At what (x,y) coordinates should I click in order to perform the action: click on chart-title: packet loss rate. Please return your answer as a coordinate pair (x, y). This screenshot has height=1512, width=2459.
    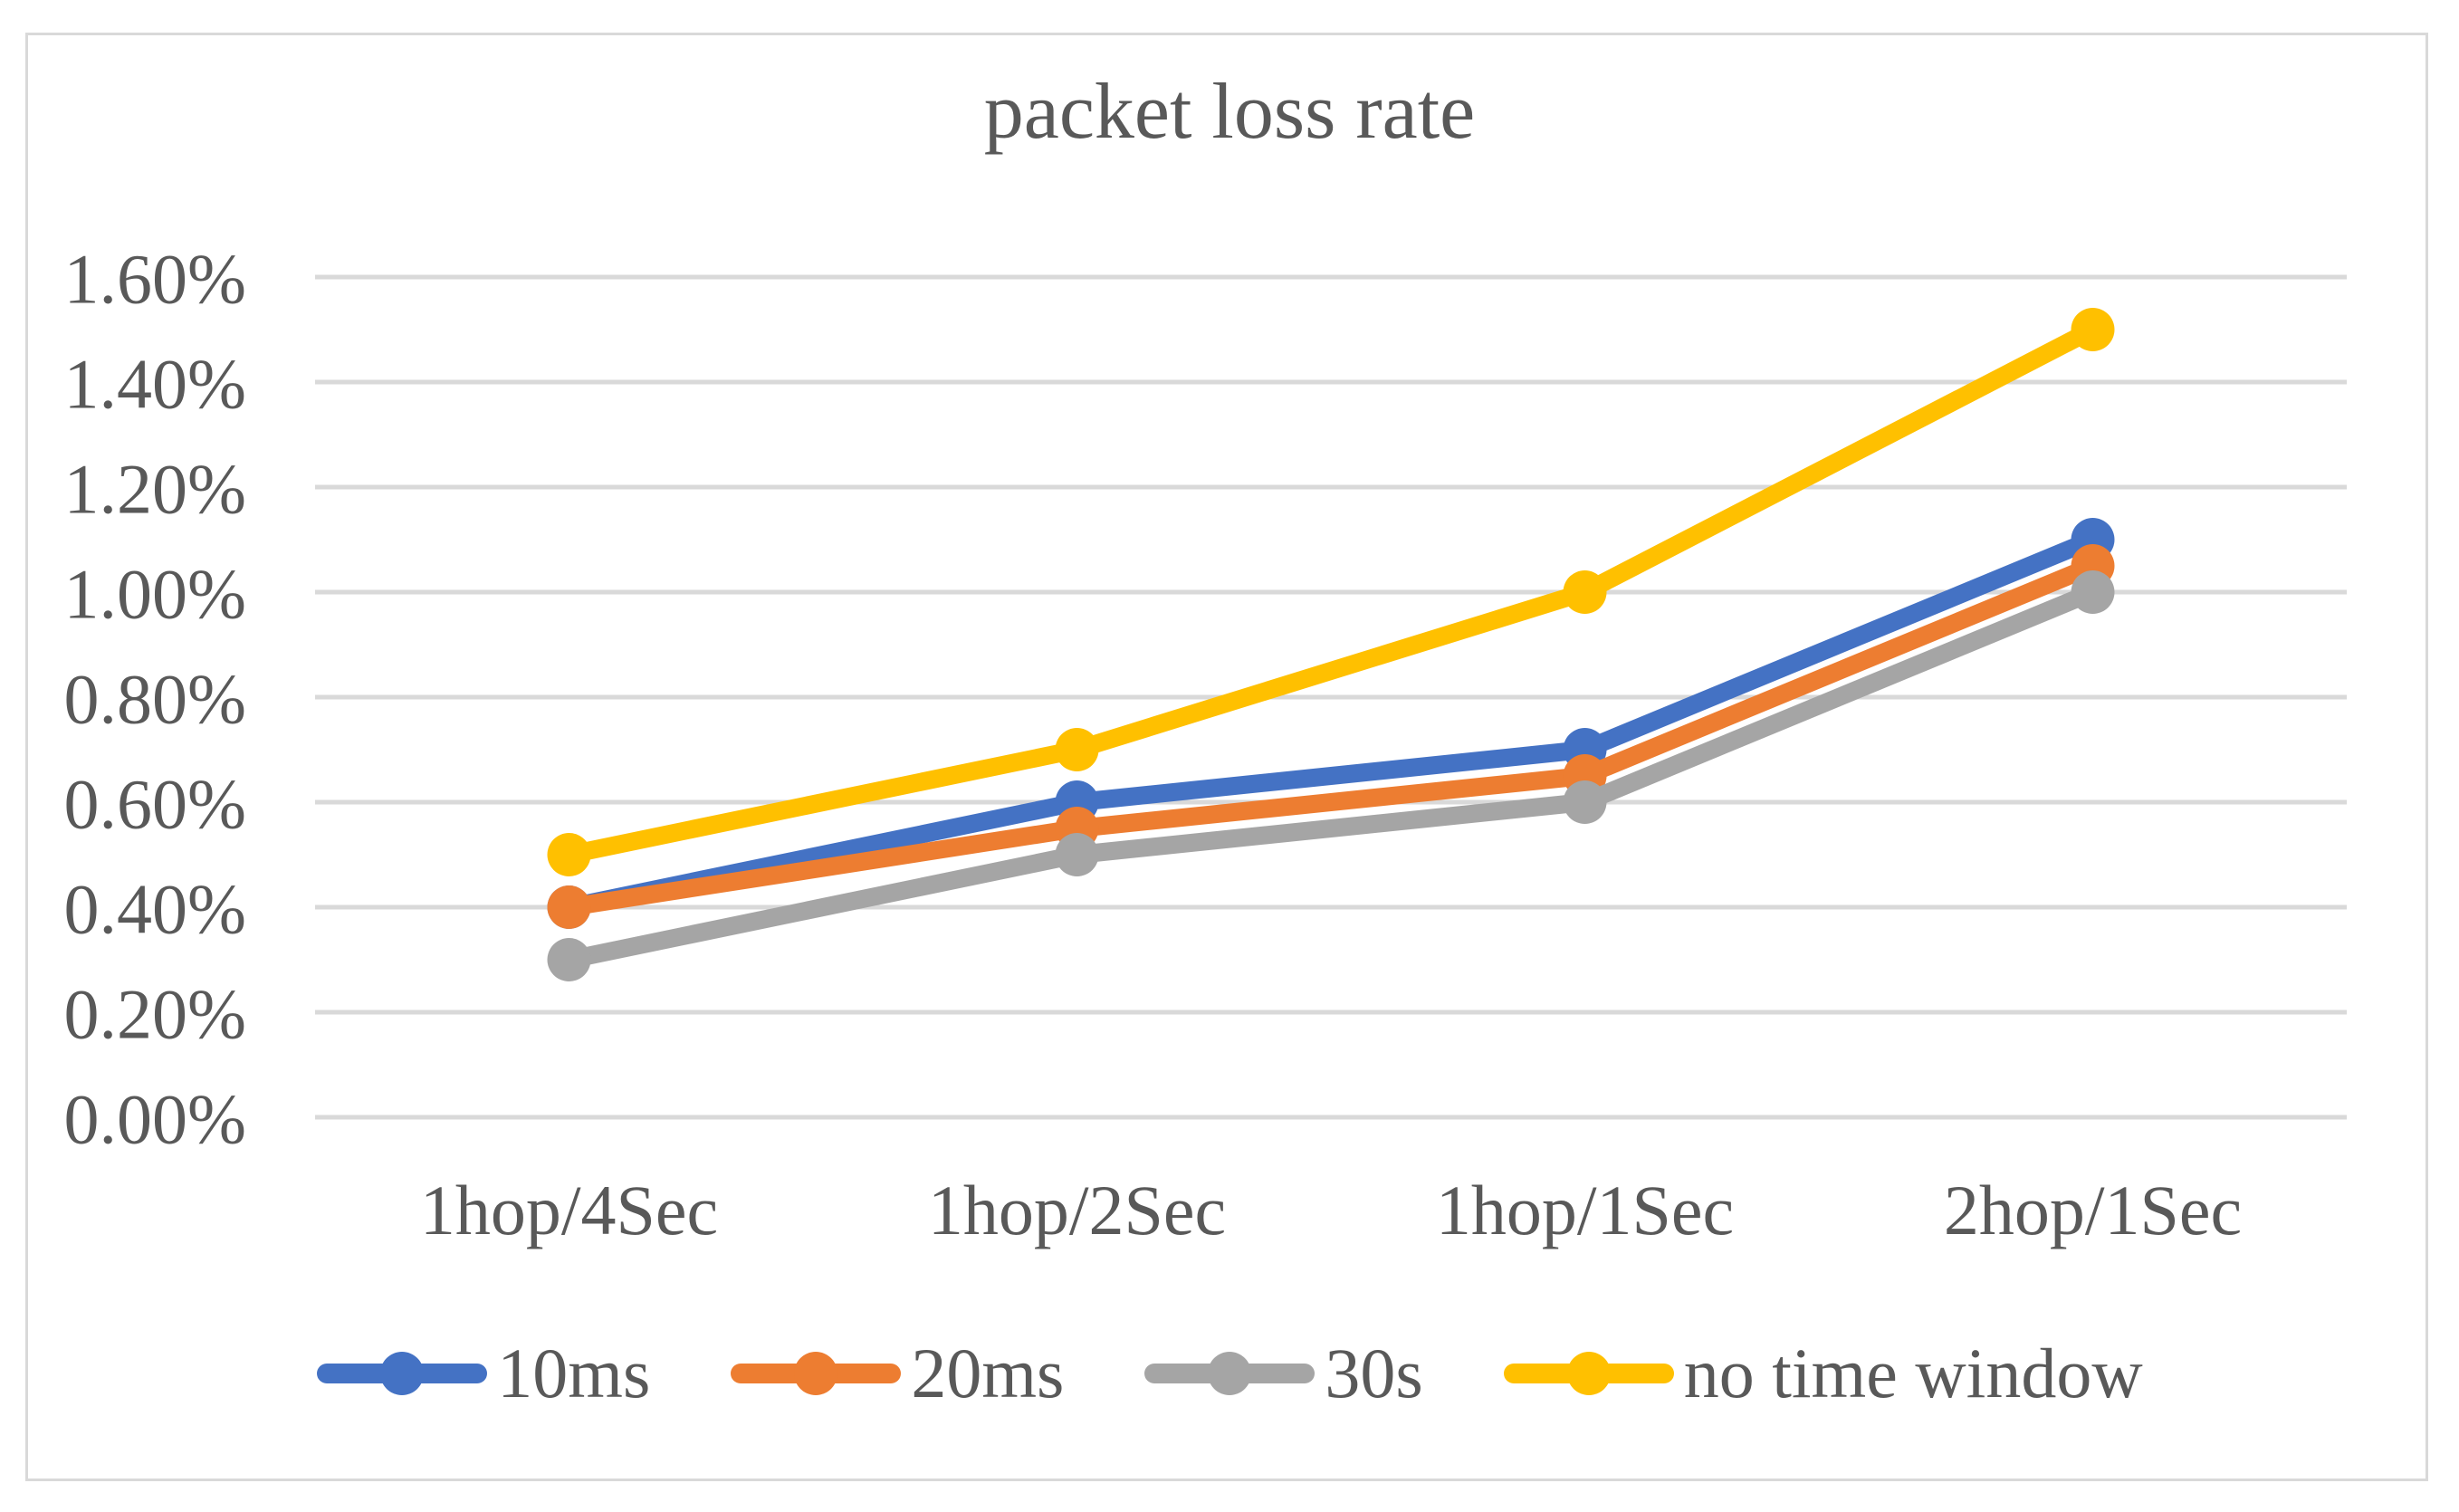
    Looking at the image, I should click on (1229, 112).